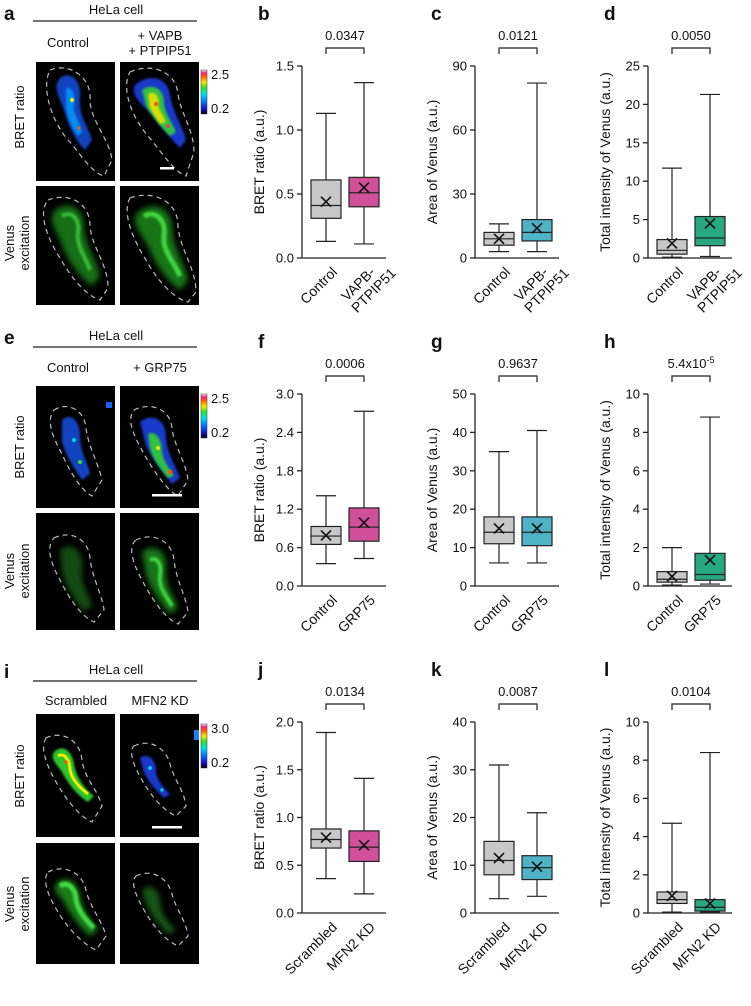  Describe the element at coordinates (432, 162) in the screenshot. I see `y-axis-label: Area of Venus (a.u.)` at that location.